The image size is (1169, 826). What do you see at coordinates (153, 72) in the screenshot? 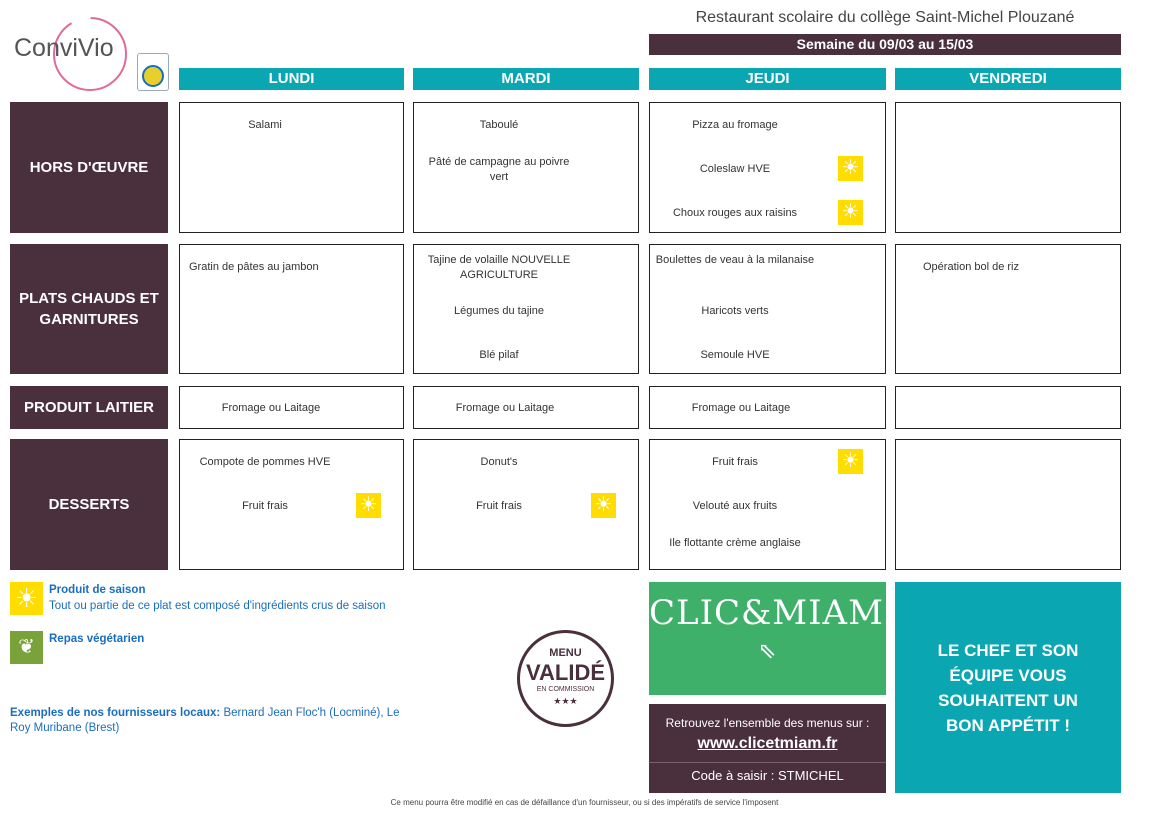
I see `member-badge` at bounding box center [153, 72].